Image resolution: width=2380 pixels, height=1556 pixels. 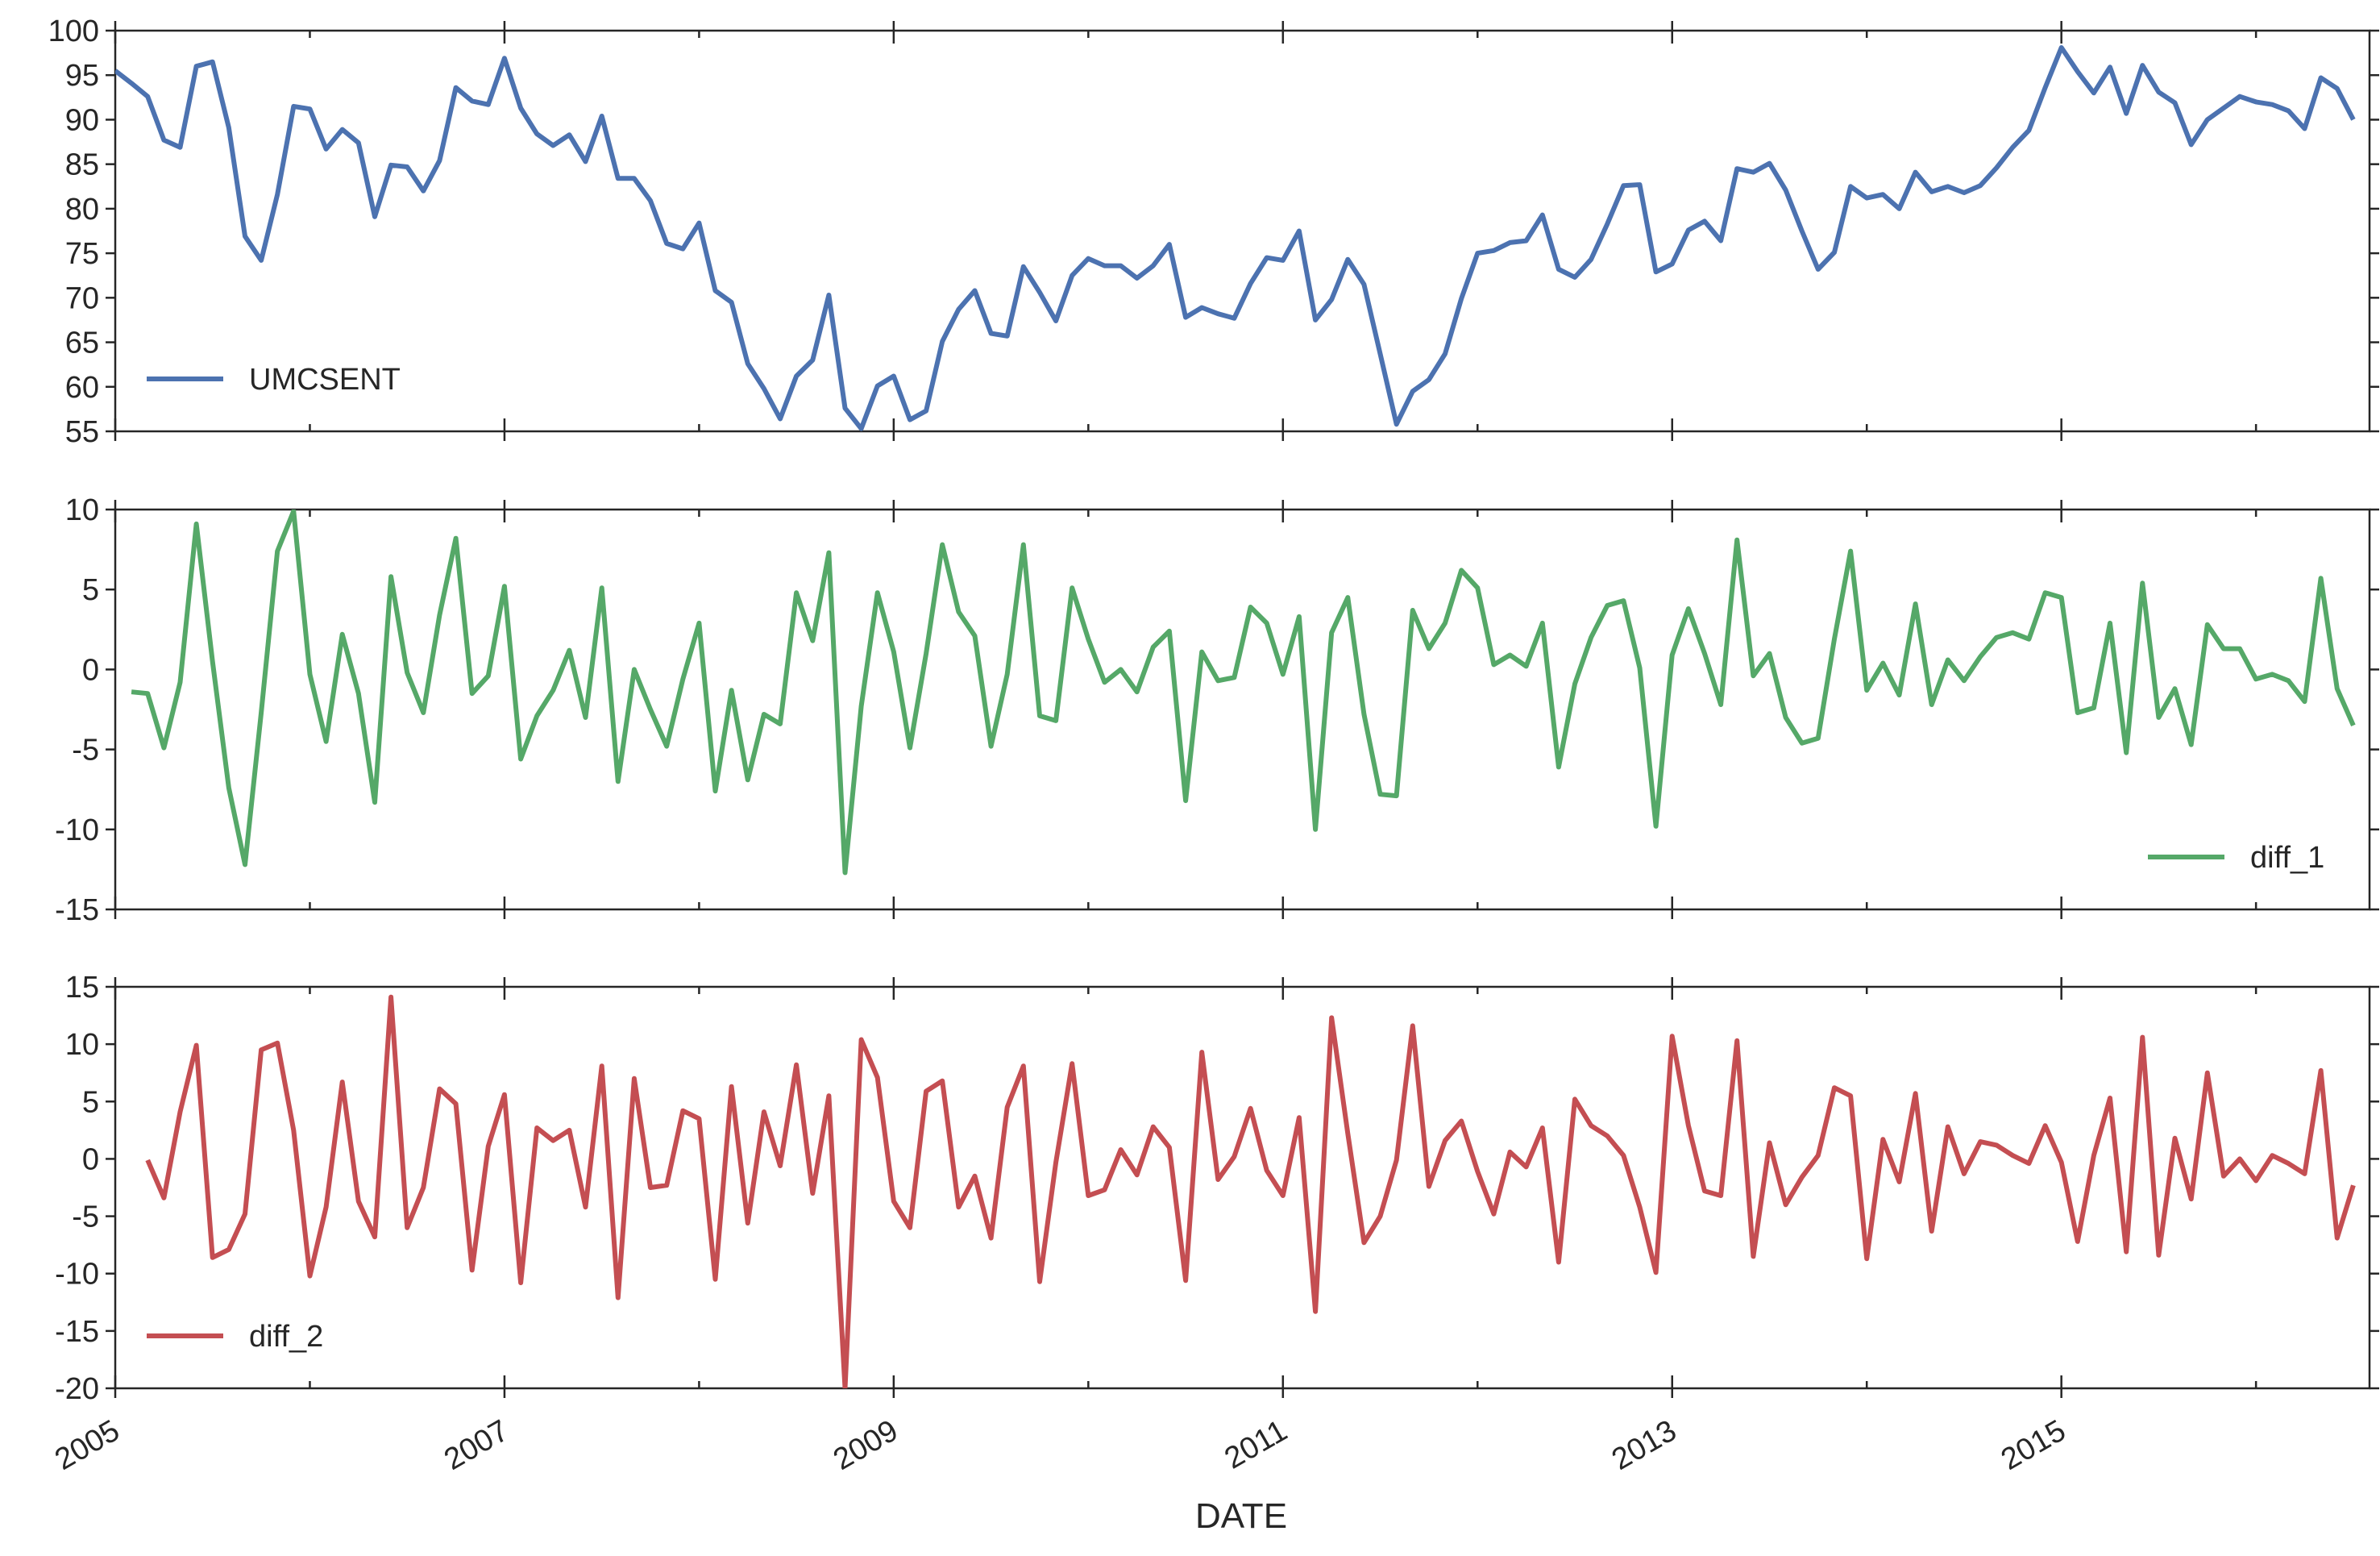 What do you see at coordinates (82, 432) in the screenshot?
I see `y-tick-label: 55` at bounding box center [82, 432].